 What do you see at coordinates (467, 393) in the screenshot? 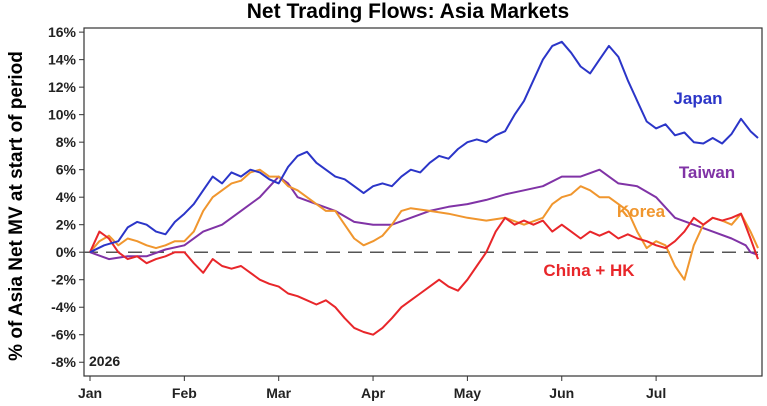
I see `x-tick-label: May` at bounding box center [467, 393].